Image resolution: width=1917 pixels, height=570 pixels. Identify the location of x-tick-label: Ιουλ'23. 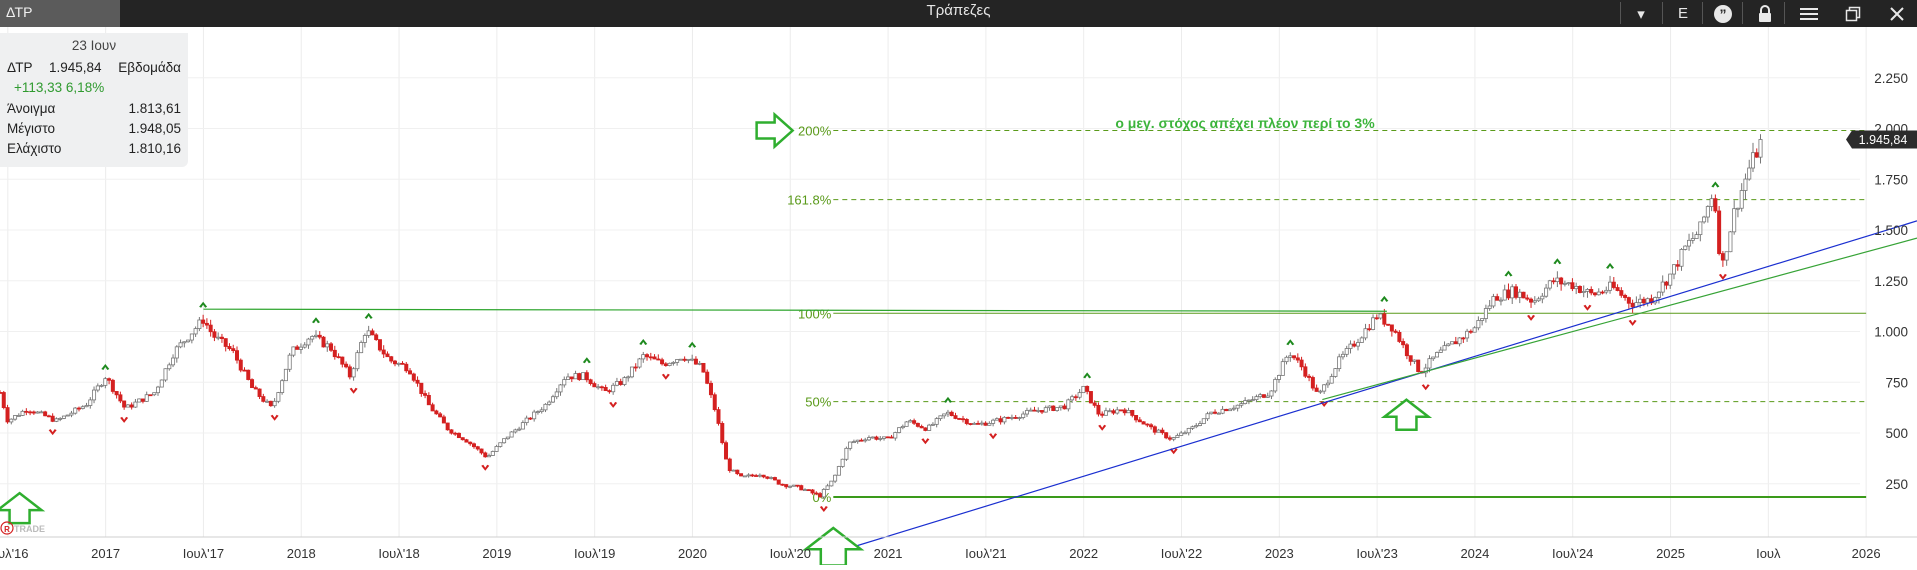
(1376, 553).